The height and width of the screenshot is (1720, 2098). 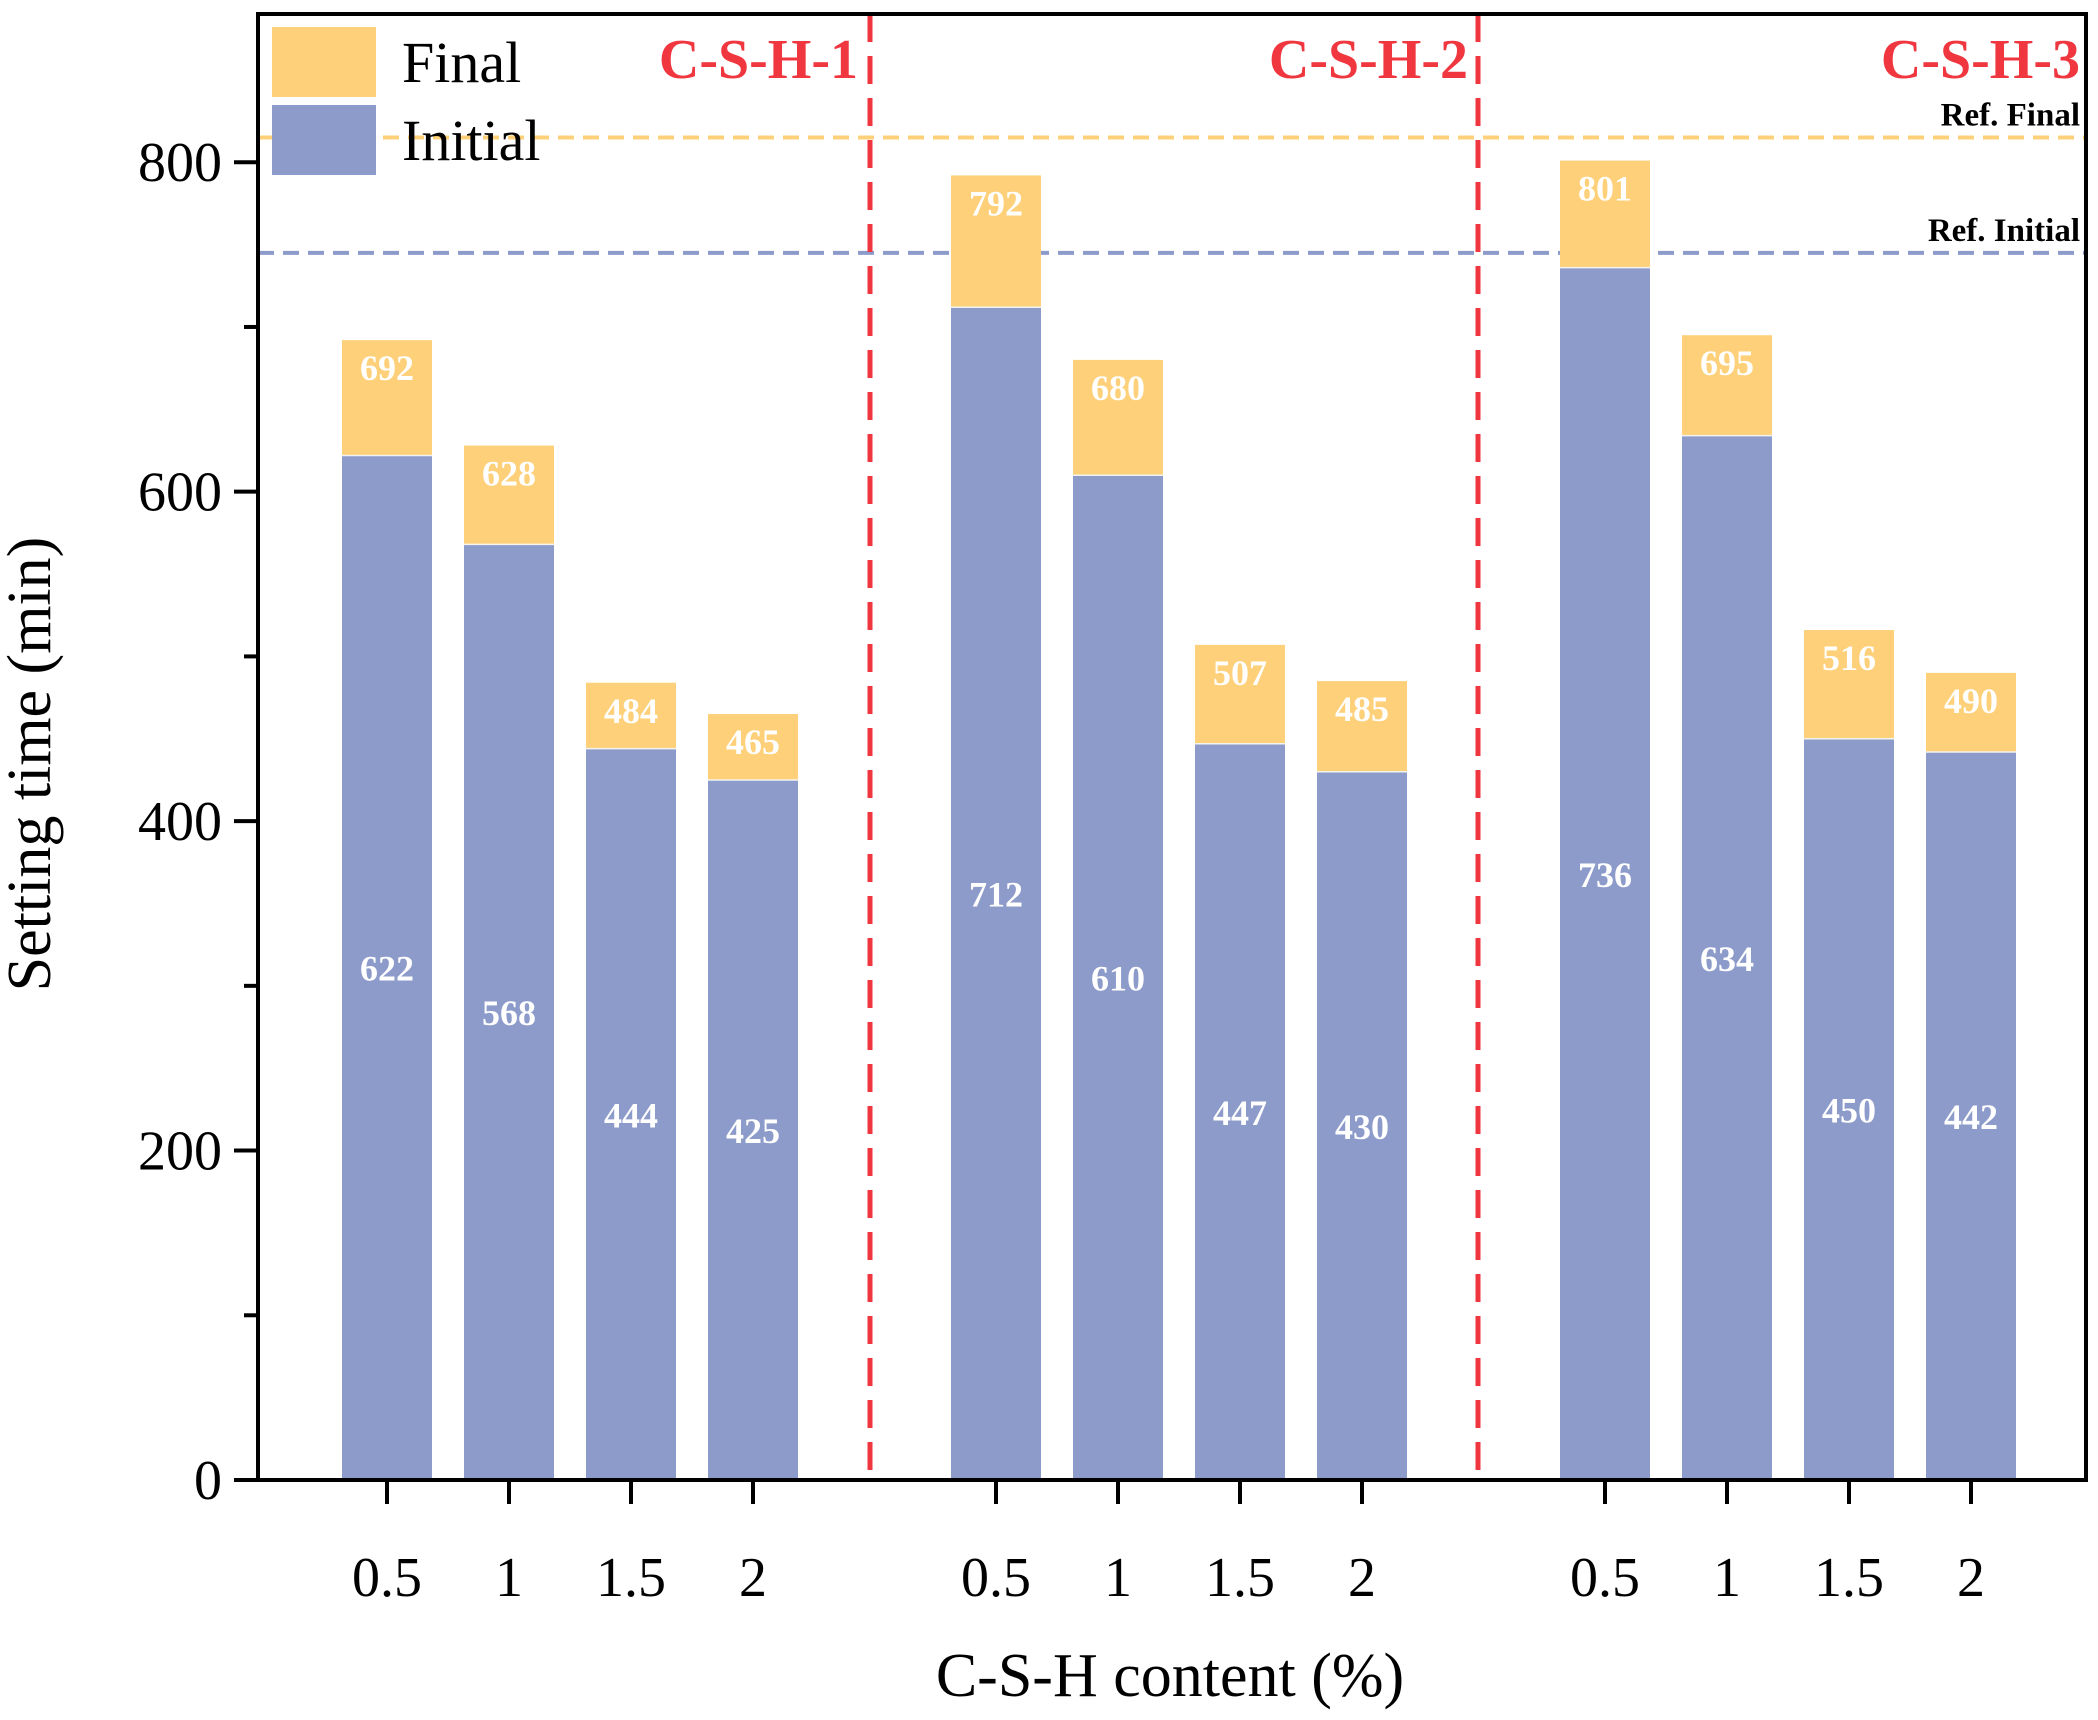 I want to click on y-axis-label: Setting time (min), so click(x=32, y=764).